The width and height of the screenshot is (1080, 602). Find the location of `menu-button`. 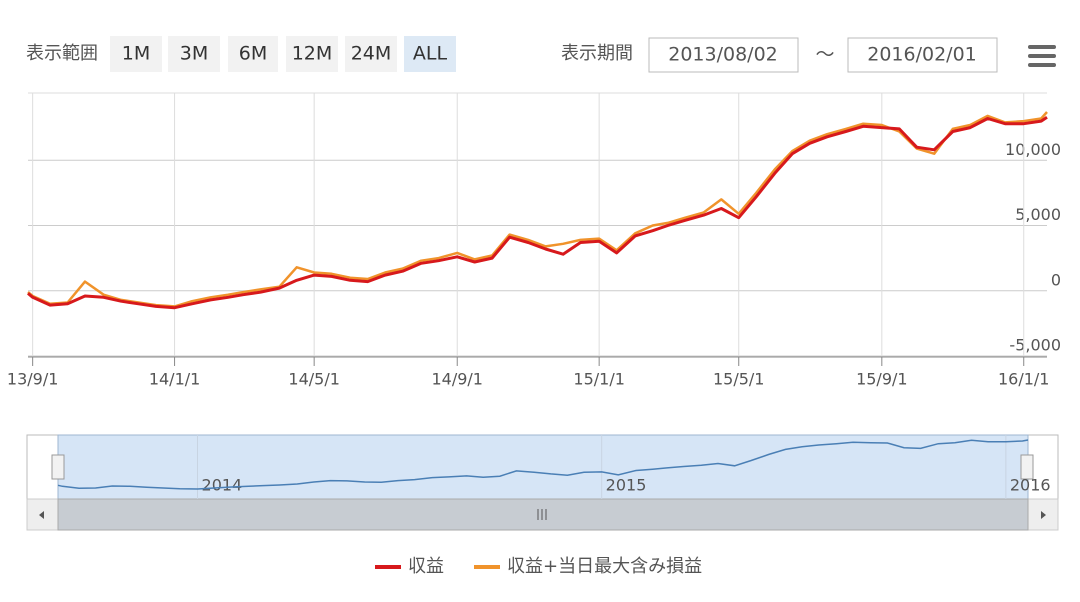

menu-button is located at coordinates (1042, 56).